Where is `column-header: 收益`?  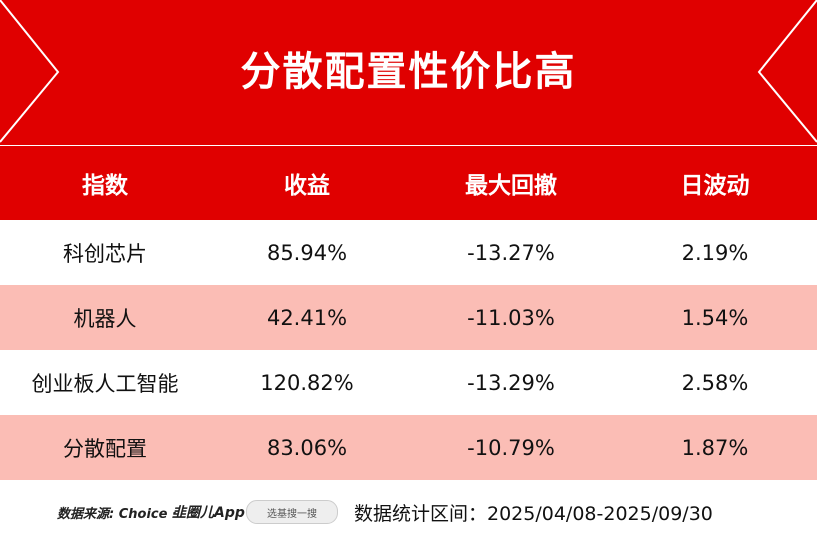 column-header: 收益 is located at coordinates (307, 186).